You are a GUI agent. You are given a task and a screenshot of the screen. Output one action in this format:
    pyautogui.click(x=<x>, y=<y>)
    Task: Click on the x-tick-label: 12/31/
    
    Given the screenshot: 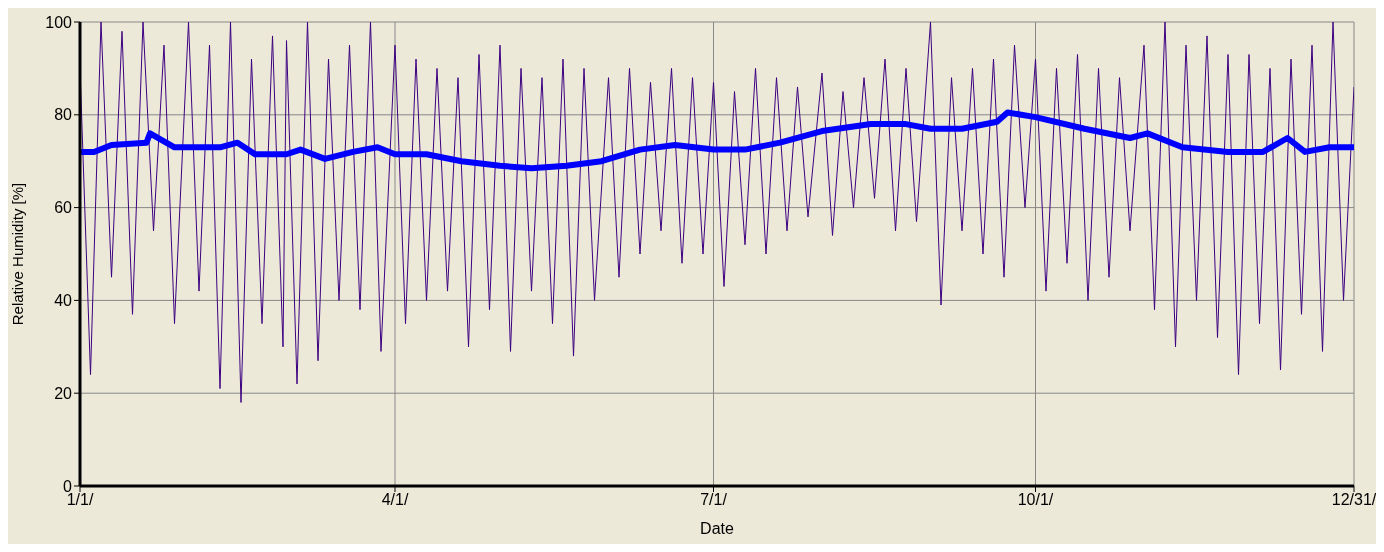 What is the action you would take?
    pyautogui.click(x=1354, y=500)
    